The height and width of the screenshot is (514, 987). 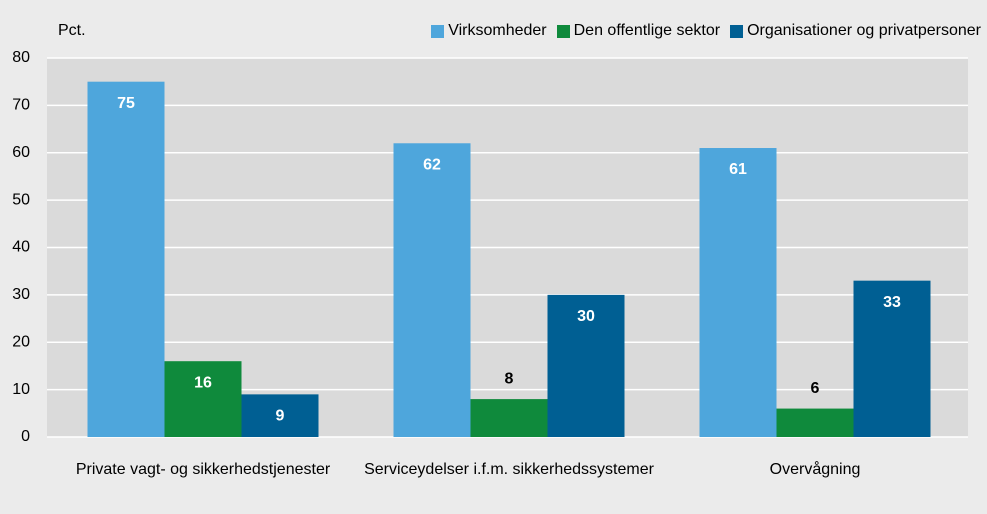 What do you see at coordinates (509, 469) in the screenshot?
I see `x-tick-label: Serviceydelser i.f.m. sikkerhedssystemer` at bounding box center [509, 469].